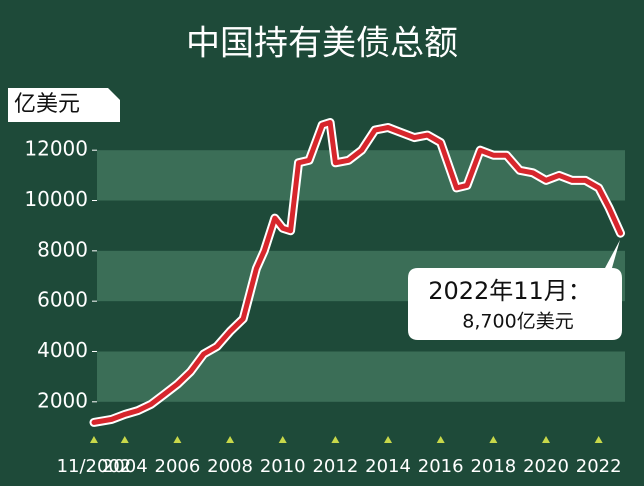  Describe the element at coordinates (441, 466) in the screenshot. I see `x-tick-label: 2016` at that location.